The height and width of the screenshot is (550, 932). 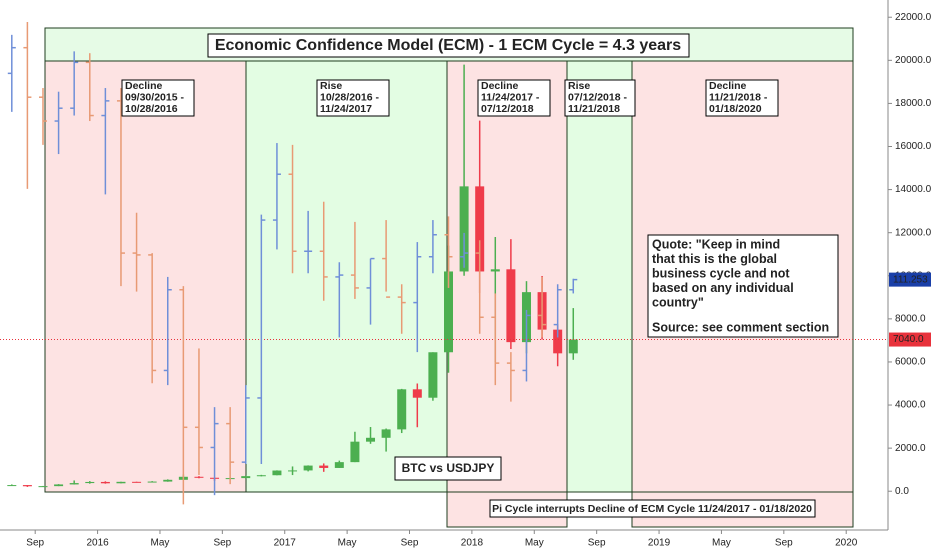 What do you see at coordinates (472, 543) in the screenshot?
I see `x-tick-label: 2018` at bounding box center [472, 543].